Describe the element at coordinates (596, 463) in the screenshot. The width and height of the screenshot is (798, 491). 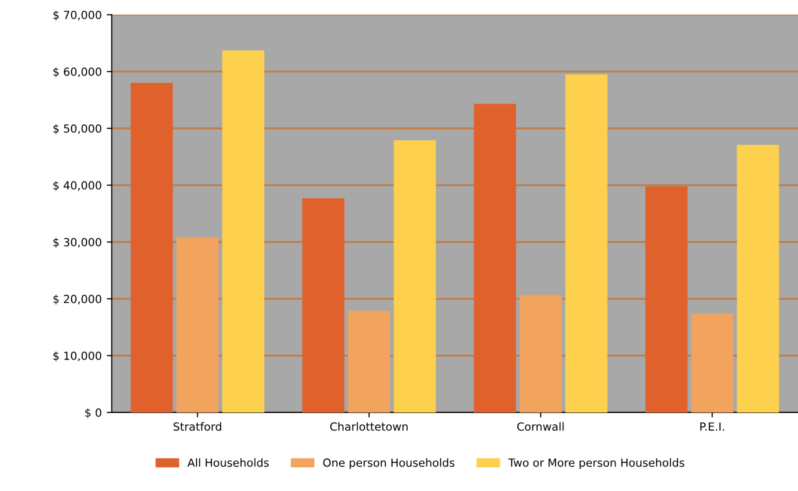
I see `legend-label: Two or More person Households` at that location.